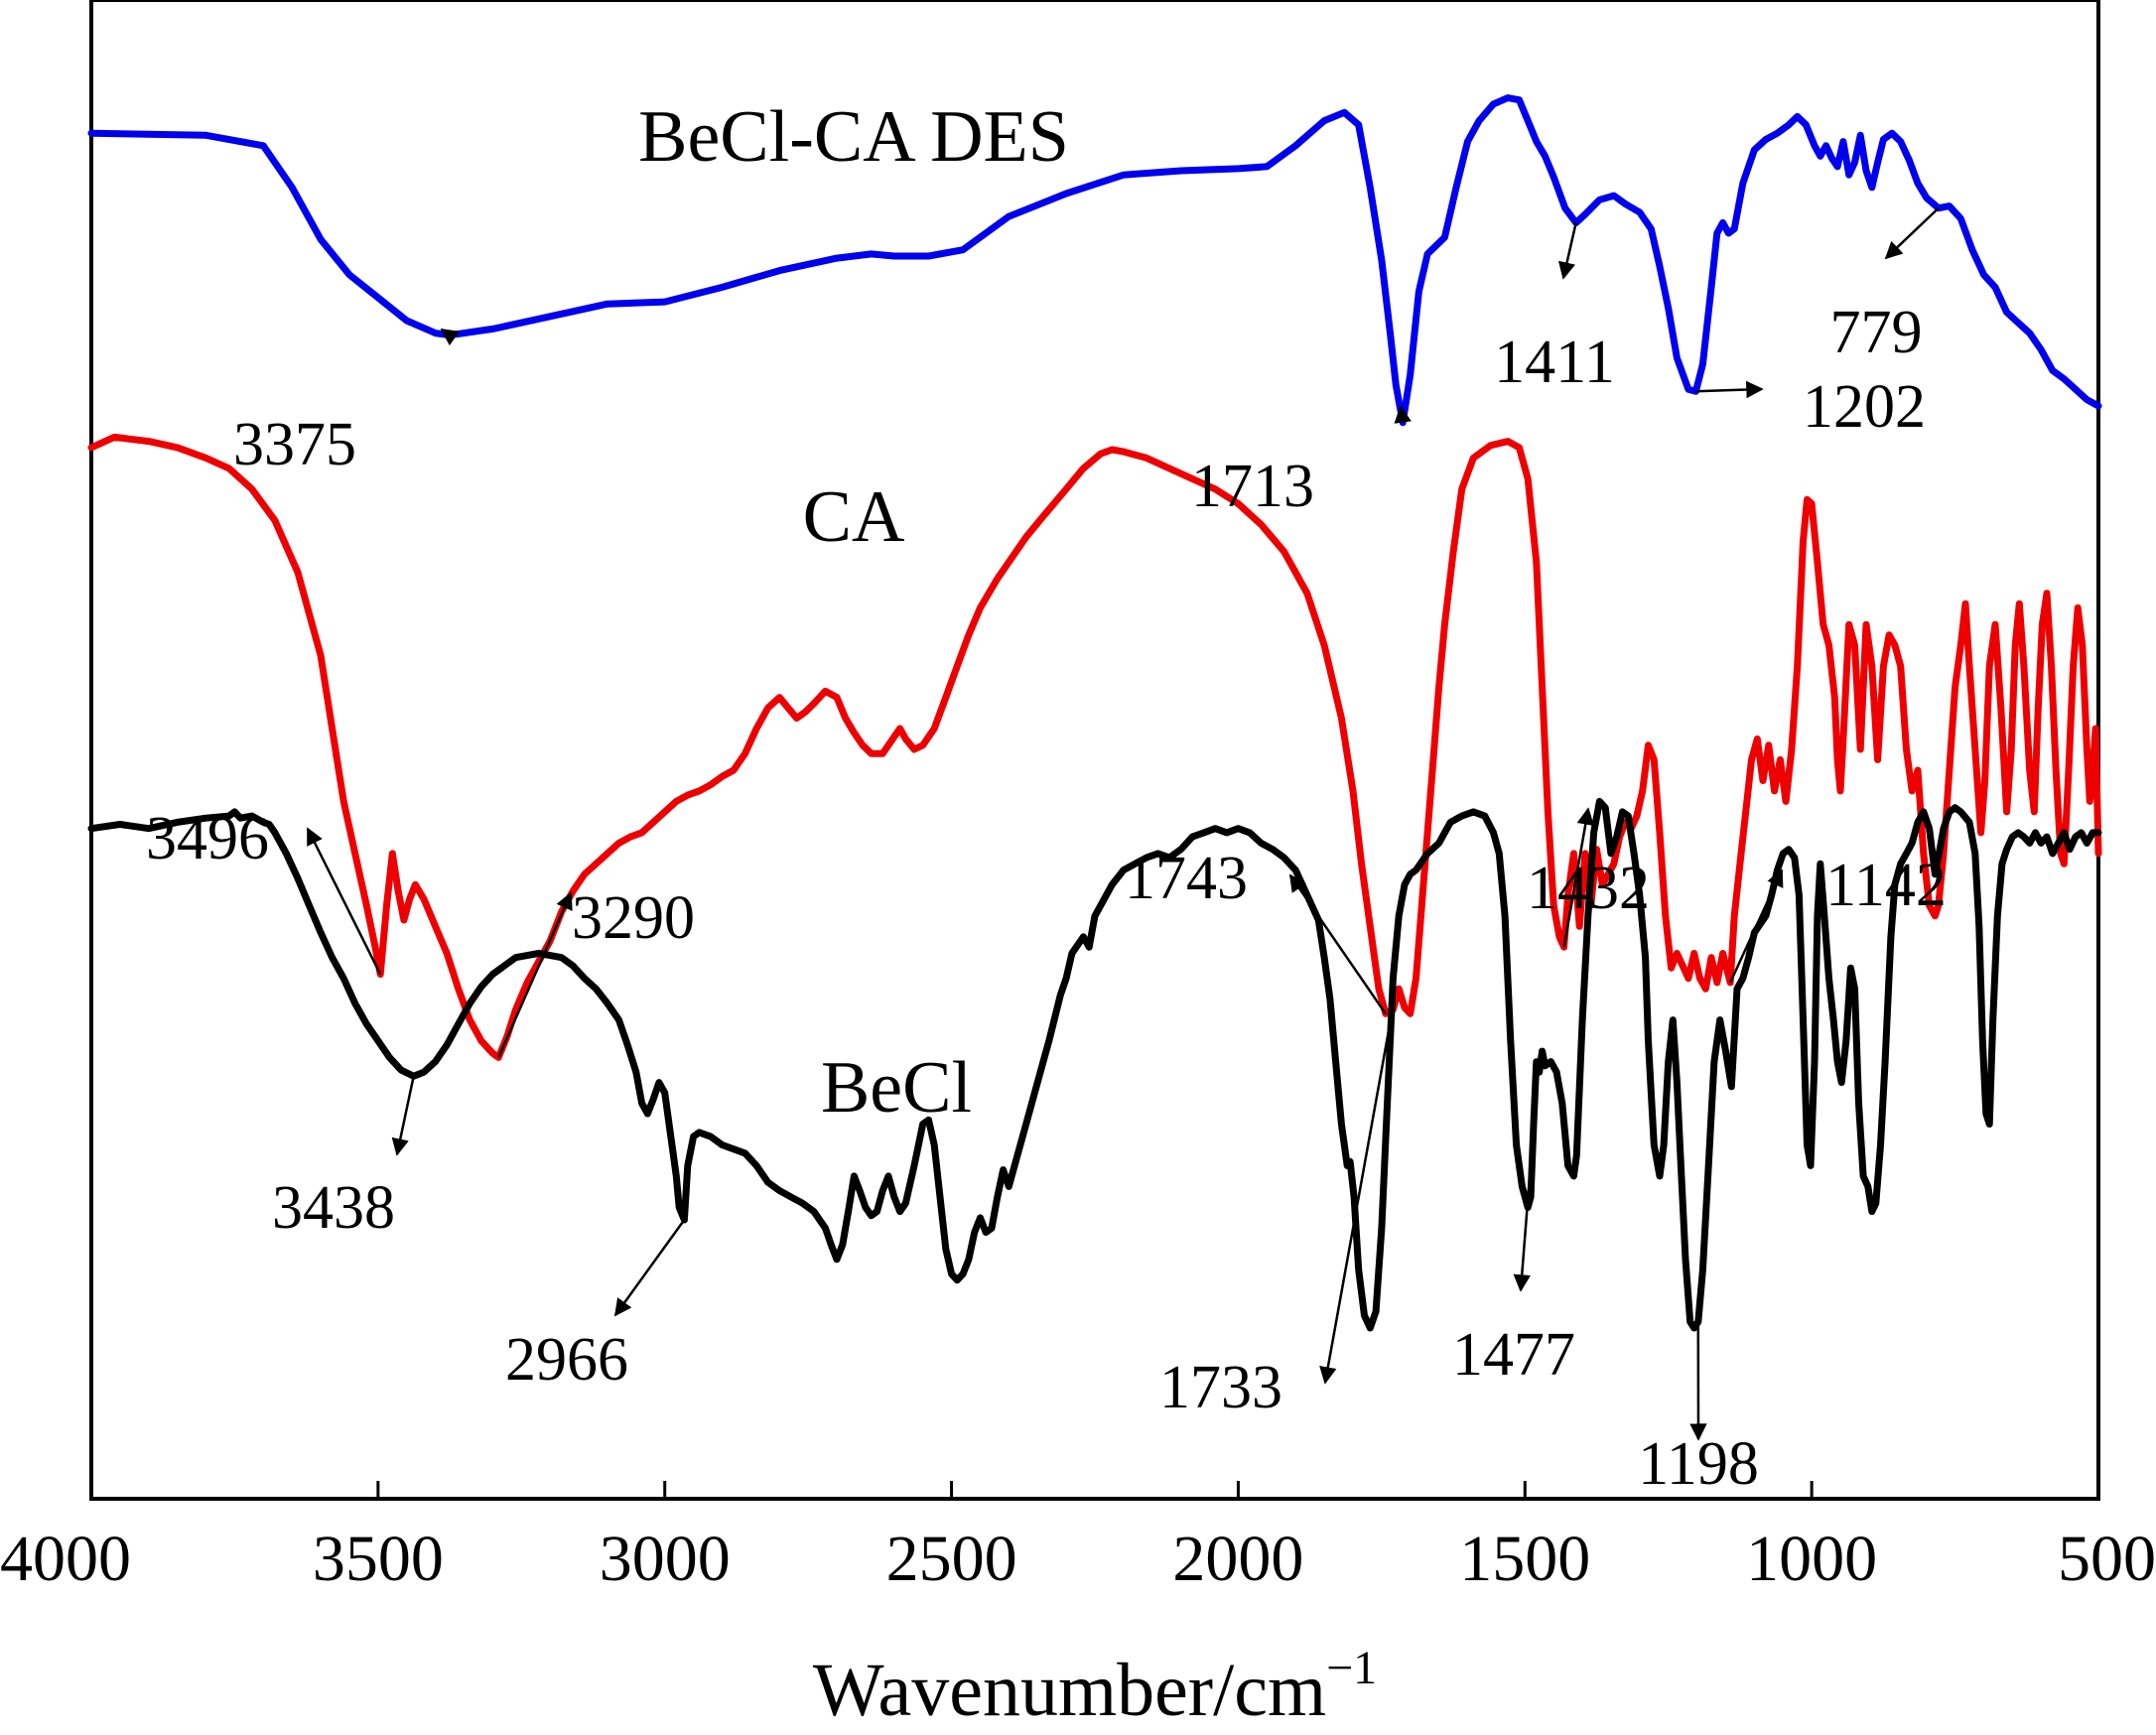 The image size is (2156, 1735). What do you see at coordinates (1186, 878) in the screenshot?
I see `peak-label-ca-1743: 1743` at bounding box center [1186, 878].